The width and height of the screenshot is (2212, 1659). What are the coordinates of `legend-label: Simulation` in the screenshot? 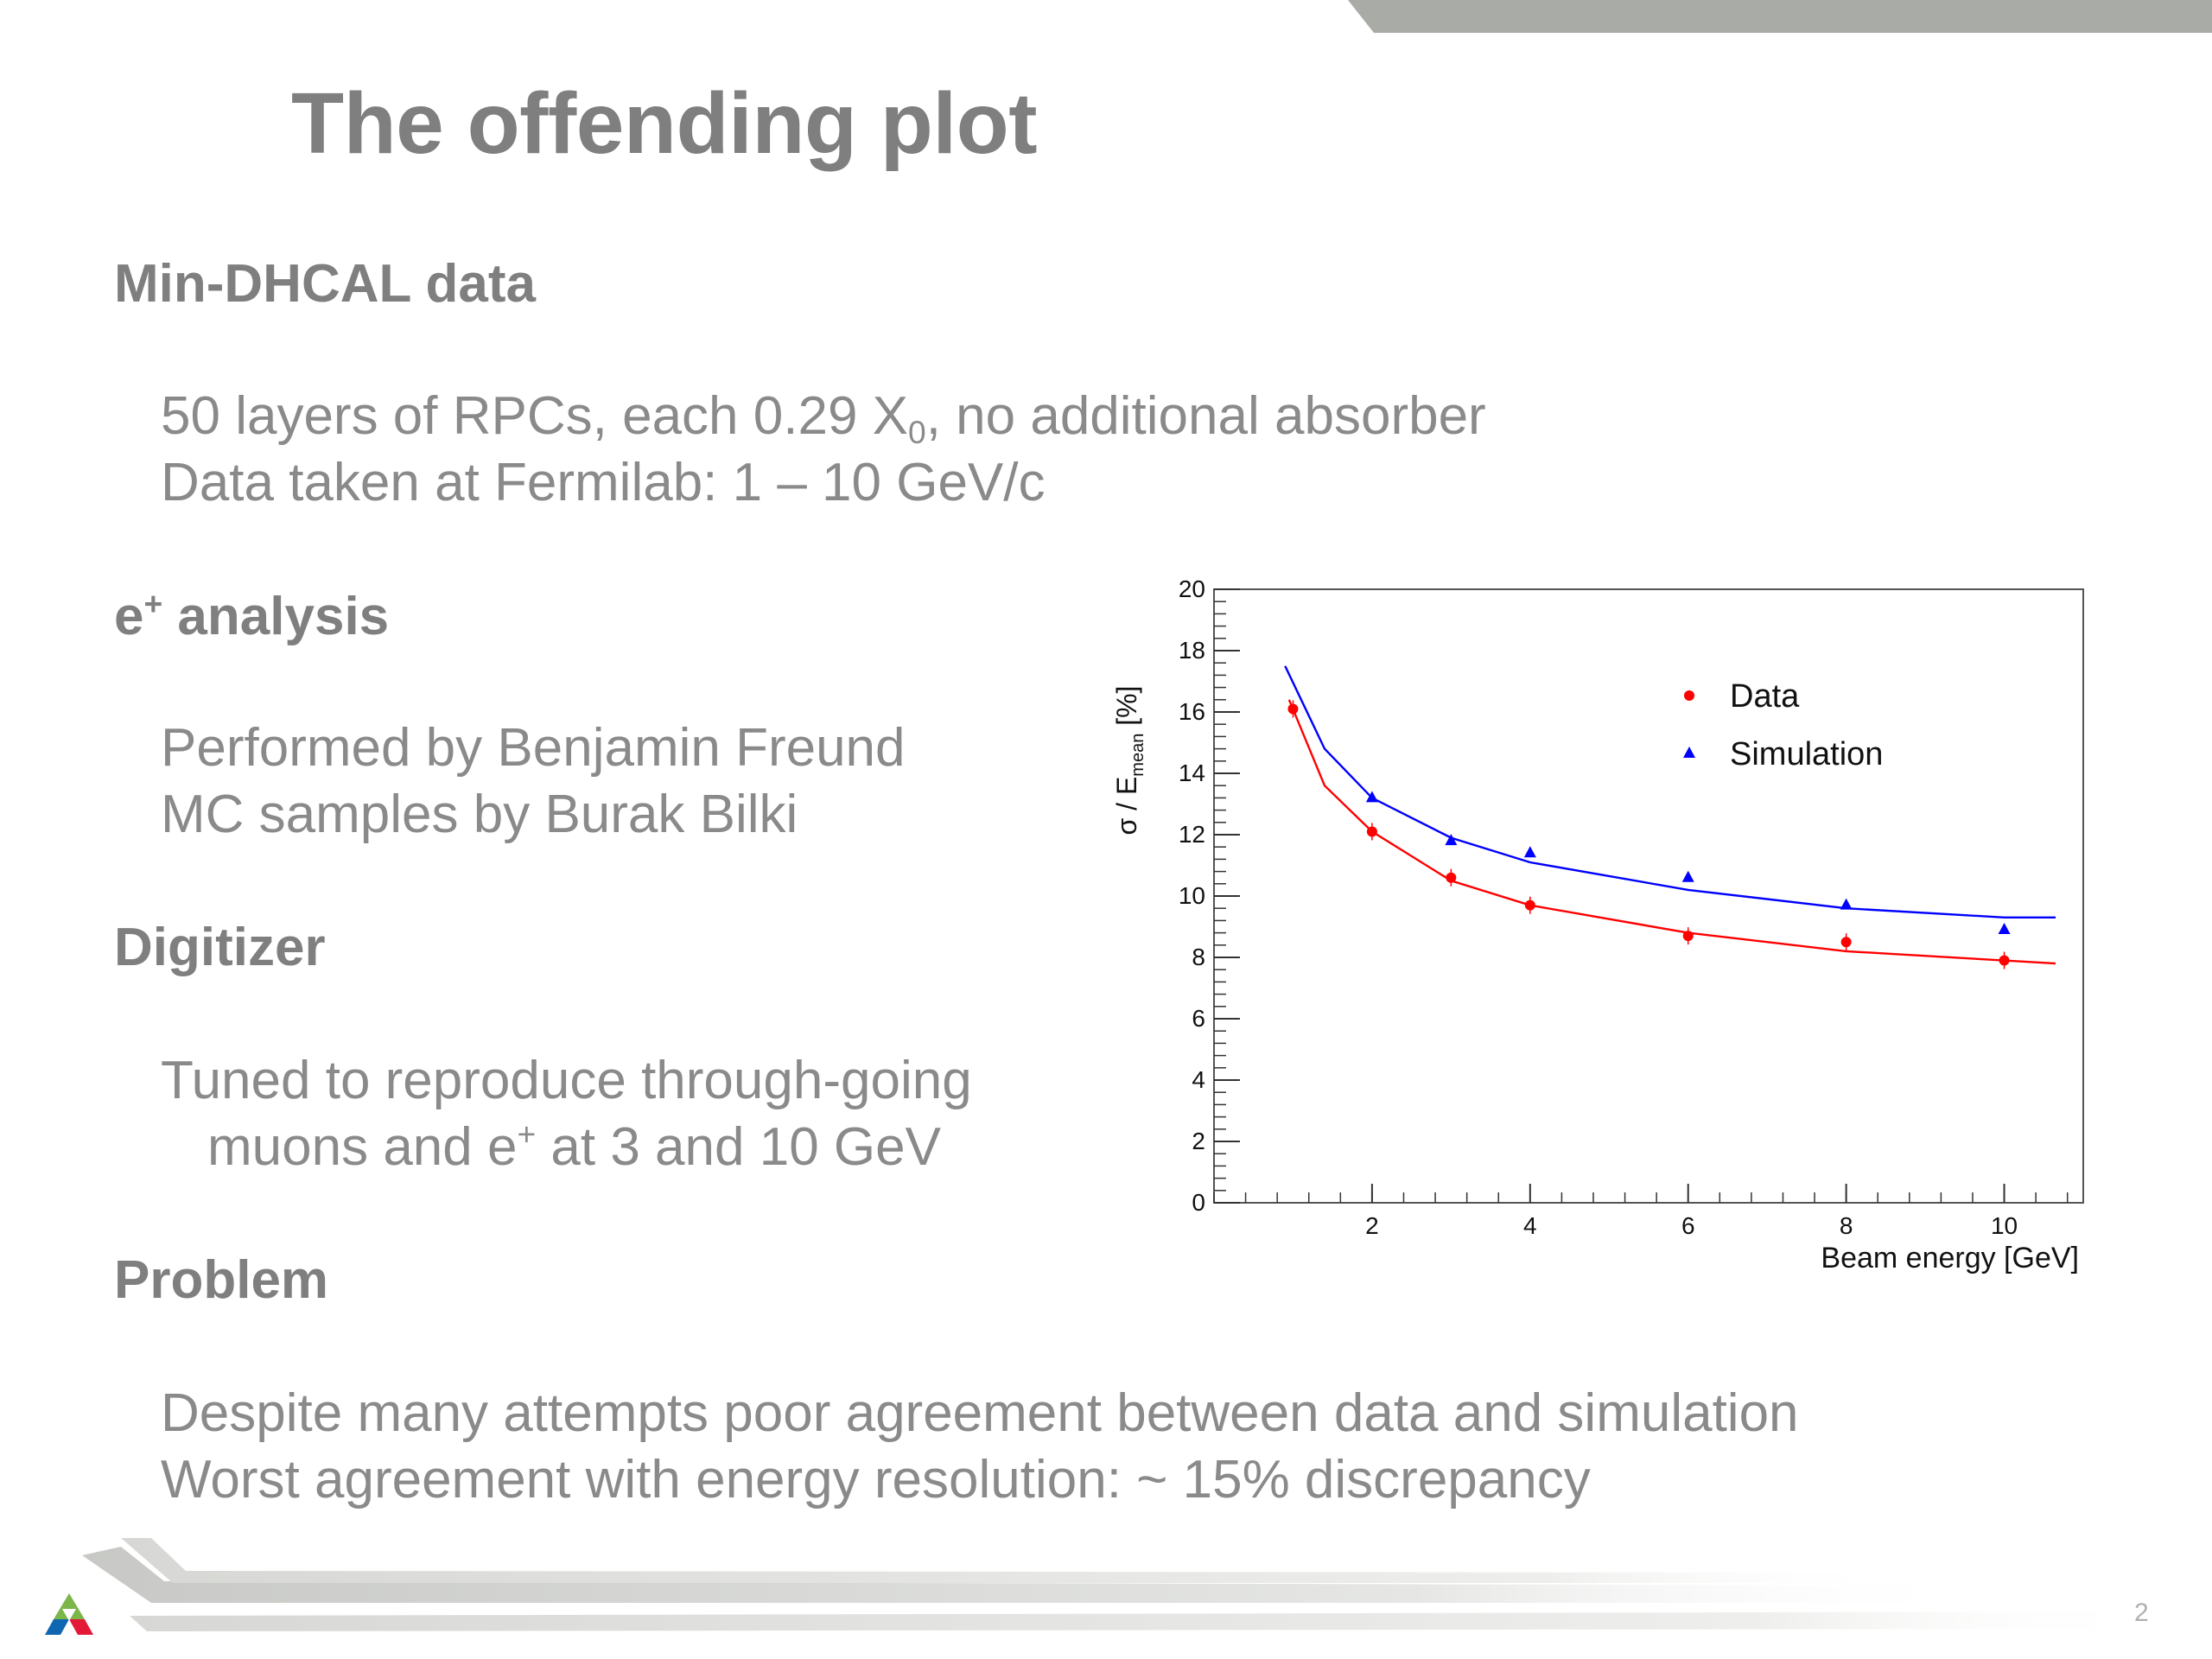 It's located at (1806, 754).